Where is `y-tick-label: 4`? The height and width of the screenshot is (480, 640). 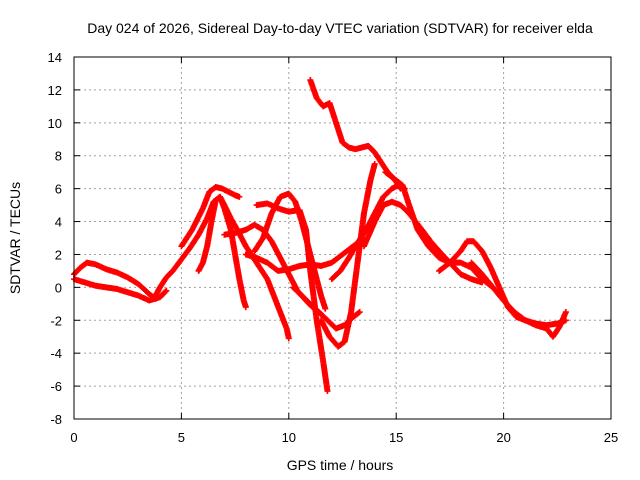
y-tick-label: 4 is located at coordinates (58, 222).